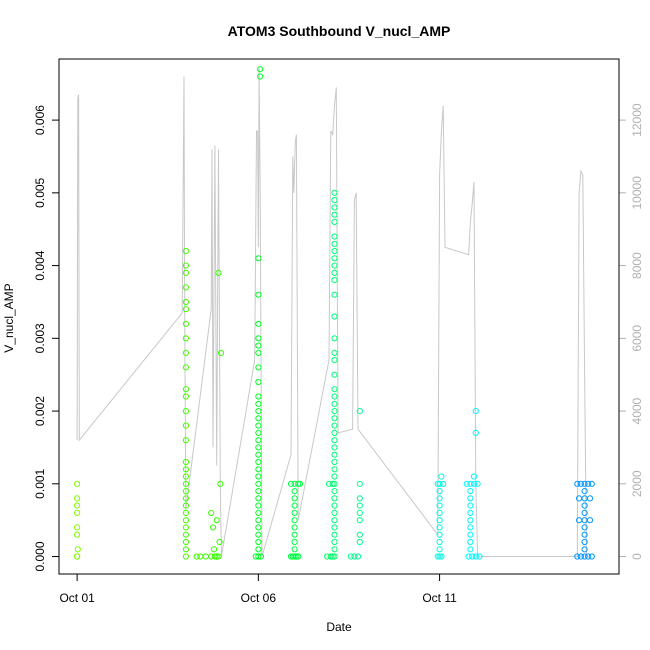 The image size is (650, 650). I want to click on y2-tick-label: 4000, so click(637, 410).